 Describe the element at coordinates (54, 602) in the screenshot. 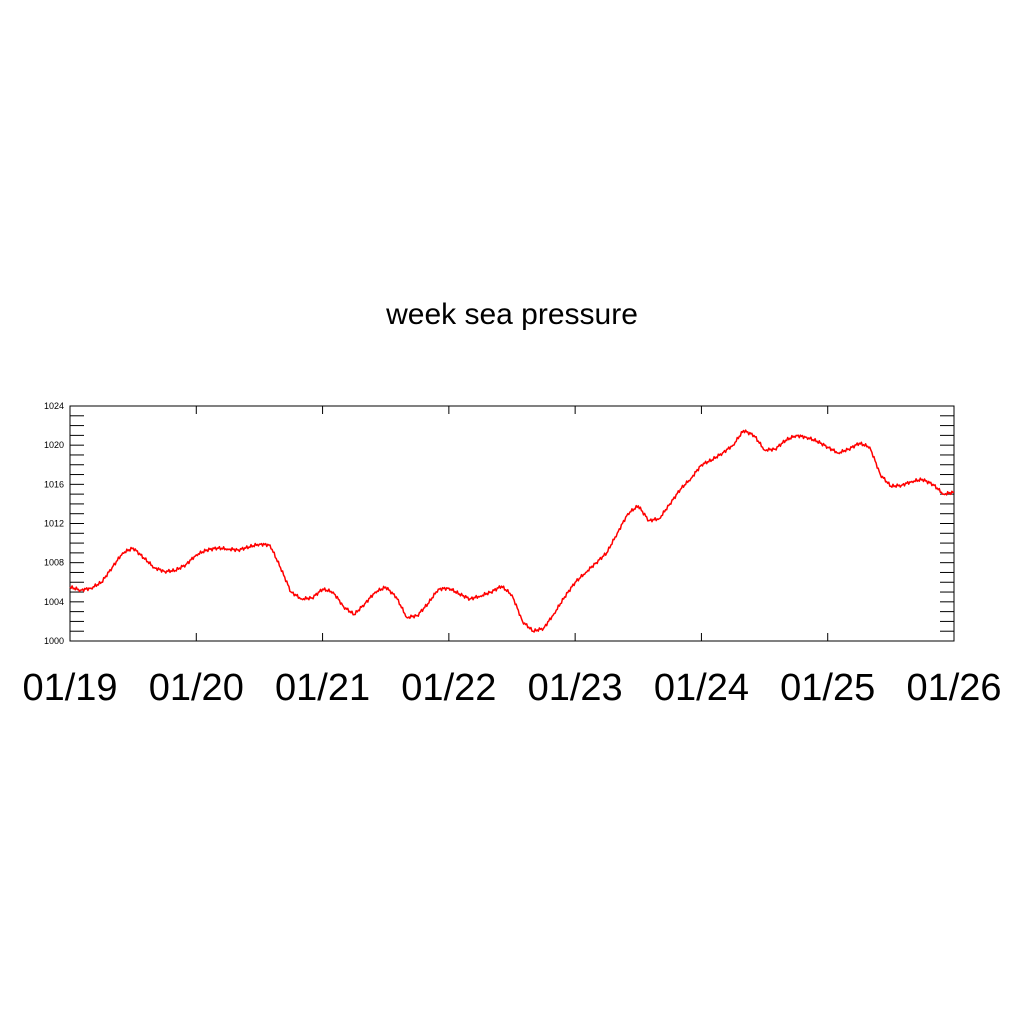

I see `y-tick-label: 1004` at that location.